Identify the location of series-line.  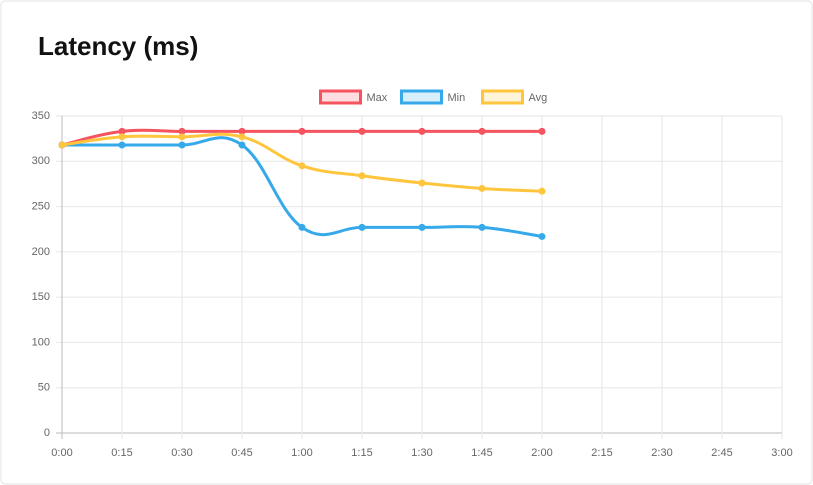
(302, 187).